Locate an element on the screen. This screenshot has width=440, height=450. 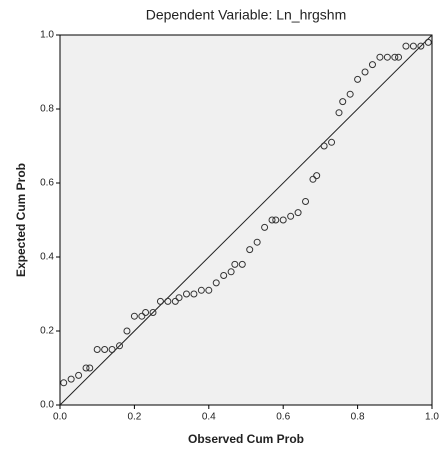
y-tick-label: 1.0 is located at coordinates (47, 35).